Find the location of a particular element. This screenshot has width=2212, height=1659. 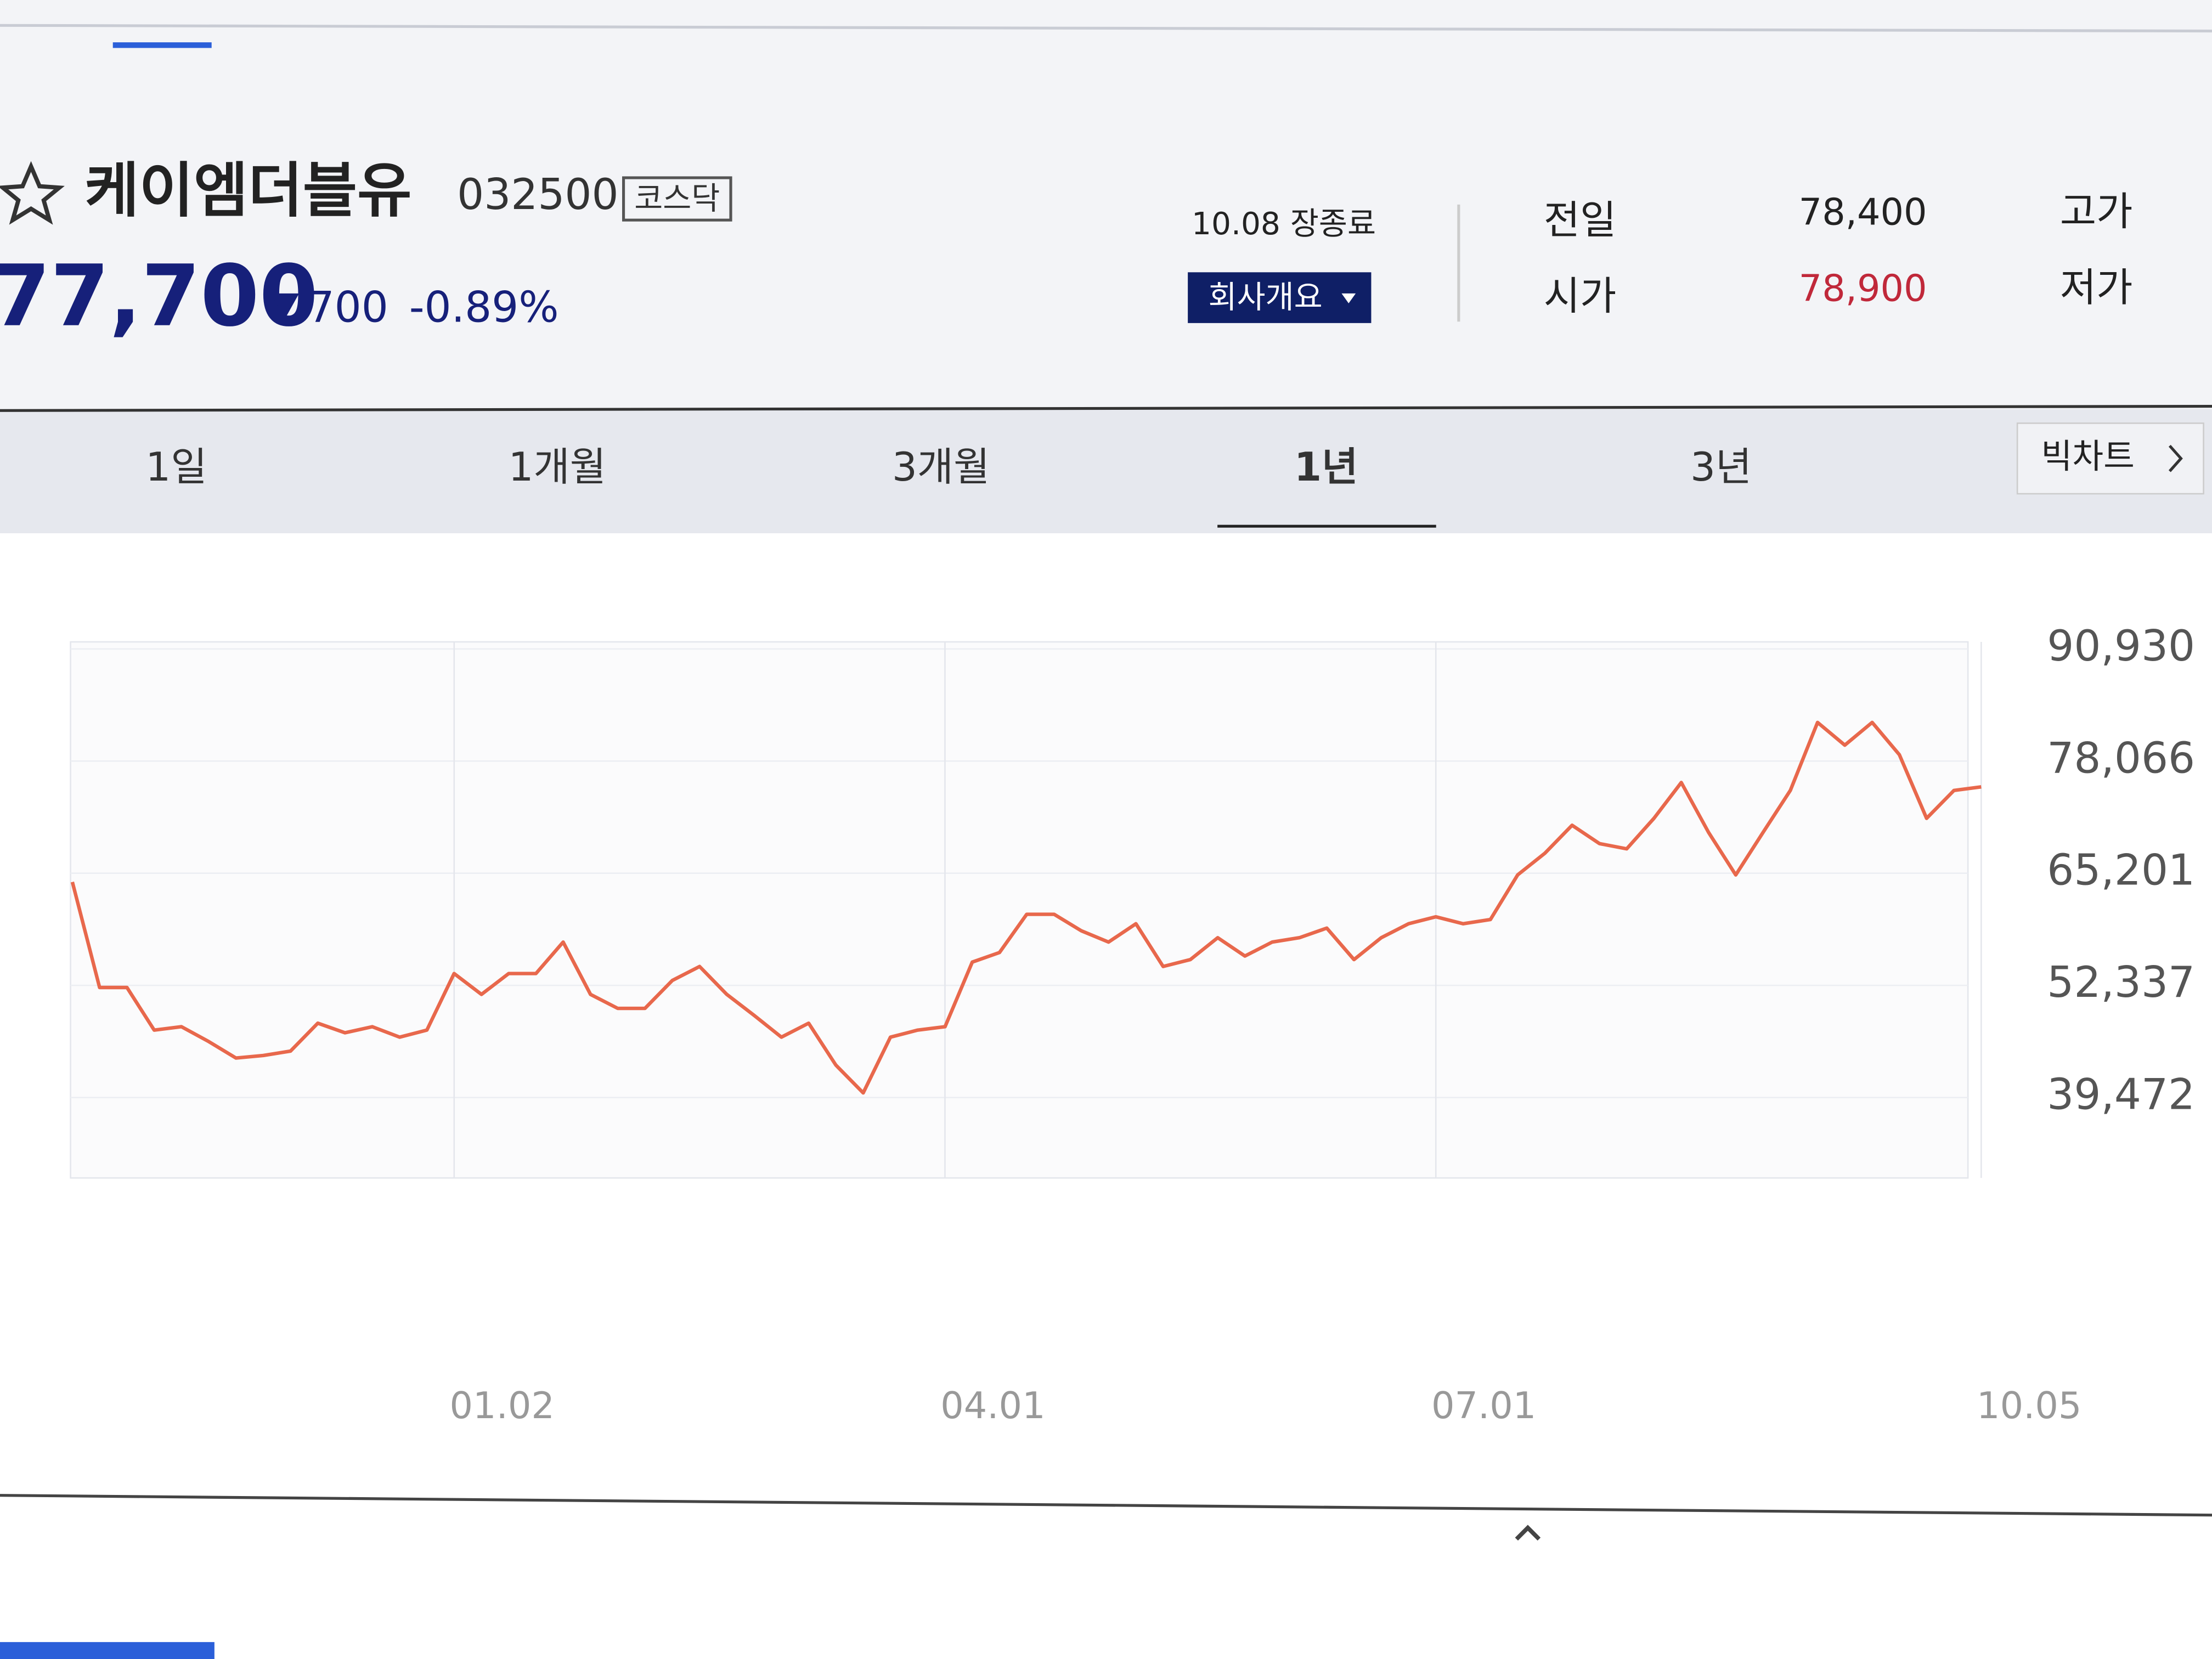

tabs: 1일 1개월 3개월 1년 3년 is located at coordinates (948, 486).